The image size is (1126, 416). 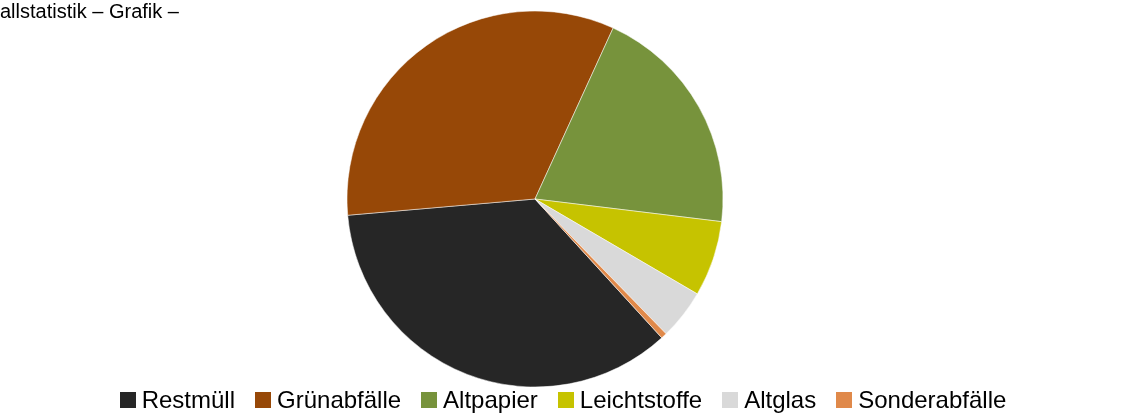 I want to click on chart-title: allstatistik – Grafik –, so click(x=89, y=11).